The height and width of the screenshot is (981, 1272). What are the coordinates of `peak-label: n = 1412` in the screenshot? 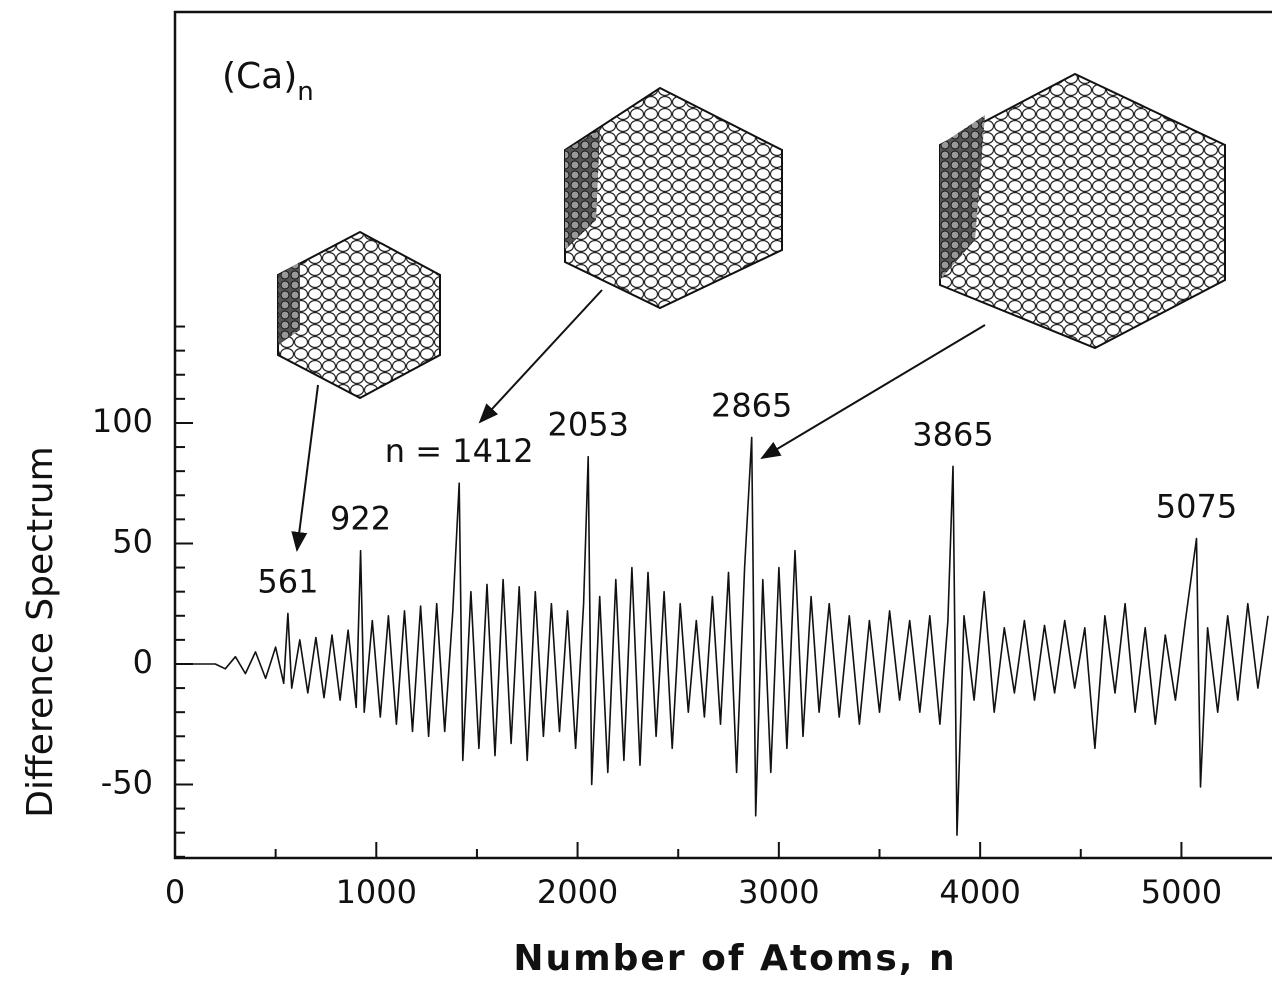 It's located at (459, 451).